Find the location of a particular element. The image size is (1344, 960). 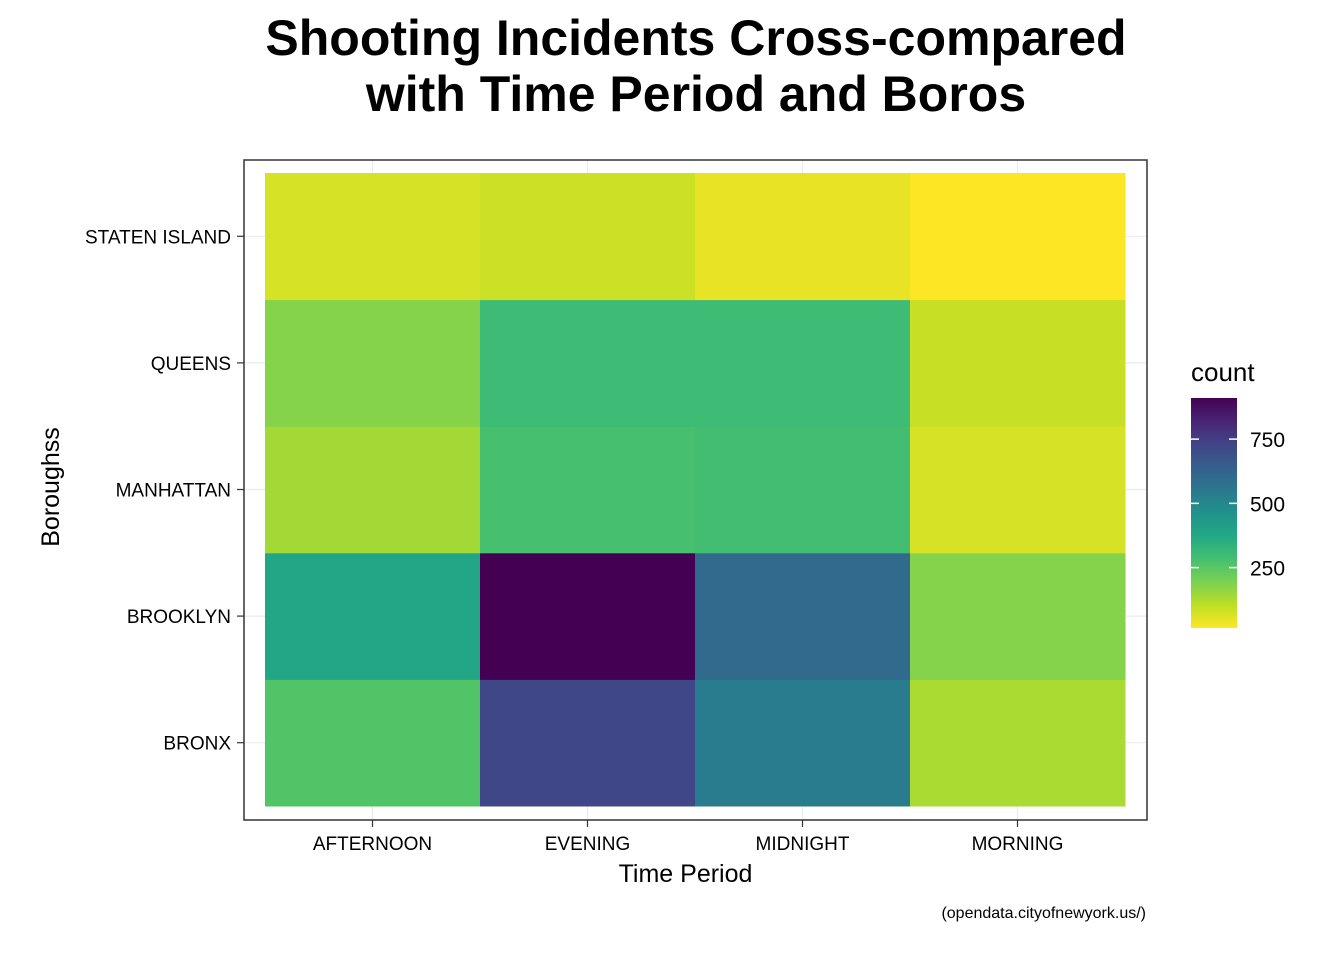

heatmap-cell-staten-island-afternoon is located at coordinates (373, 237).